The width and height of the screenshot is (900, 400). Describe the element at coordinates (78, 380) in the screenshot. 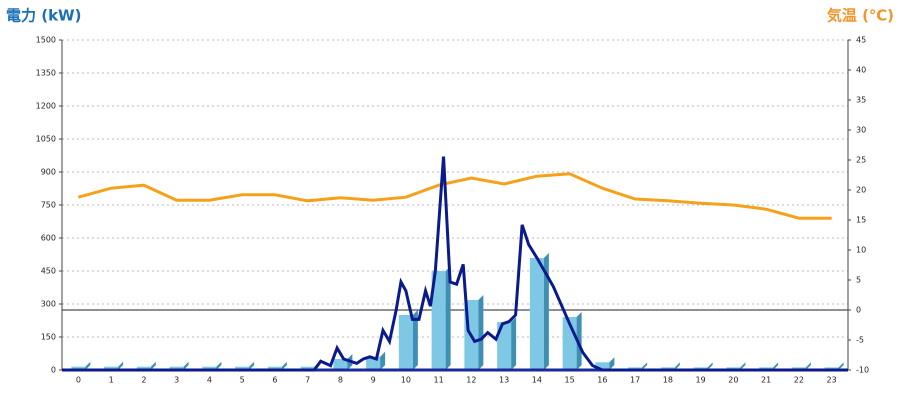

I see `x-tick-label: 0` at that location.